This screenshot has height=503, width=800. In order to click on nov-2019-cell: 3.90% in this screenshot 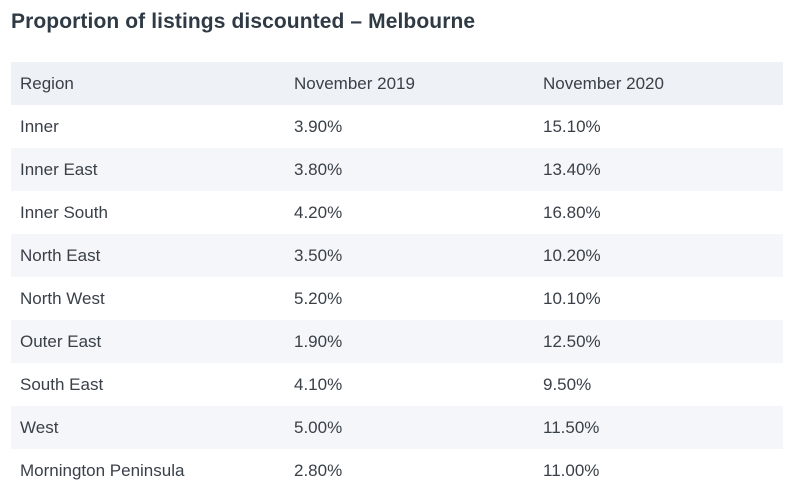, I will do `click(318, 126)`.